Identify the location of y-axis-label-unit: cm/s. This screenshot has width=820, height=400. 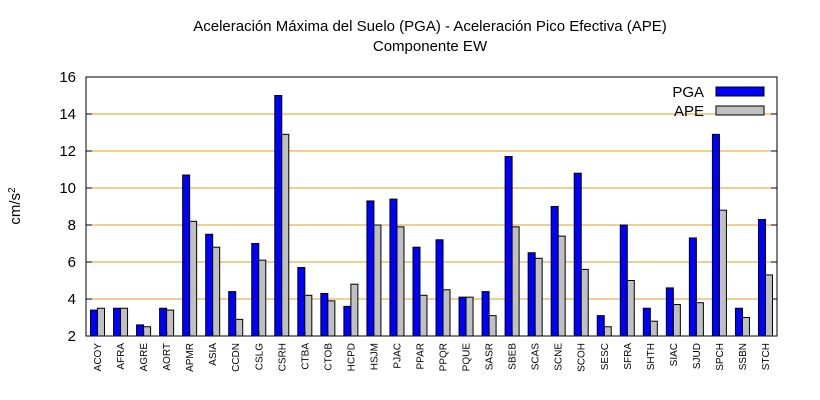
(15, 209).